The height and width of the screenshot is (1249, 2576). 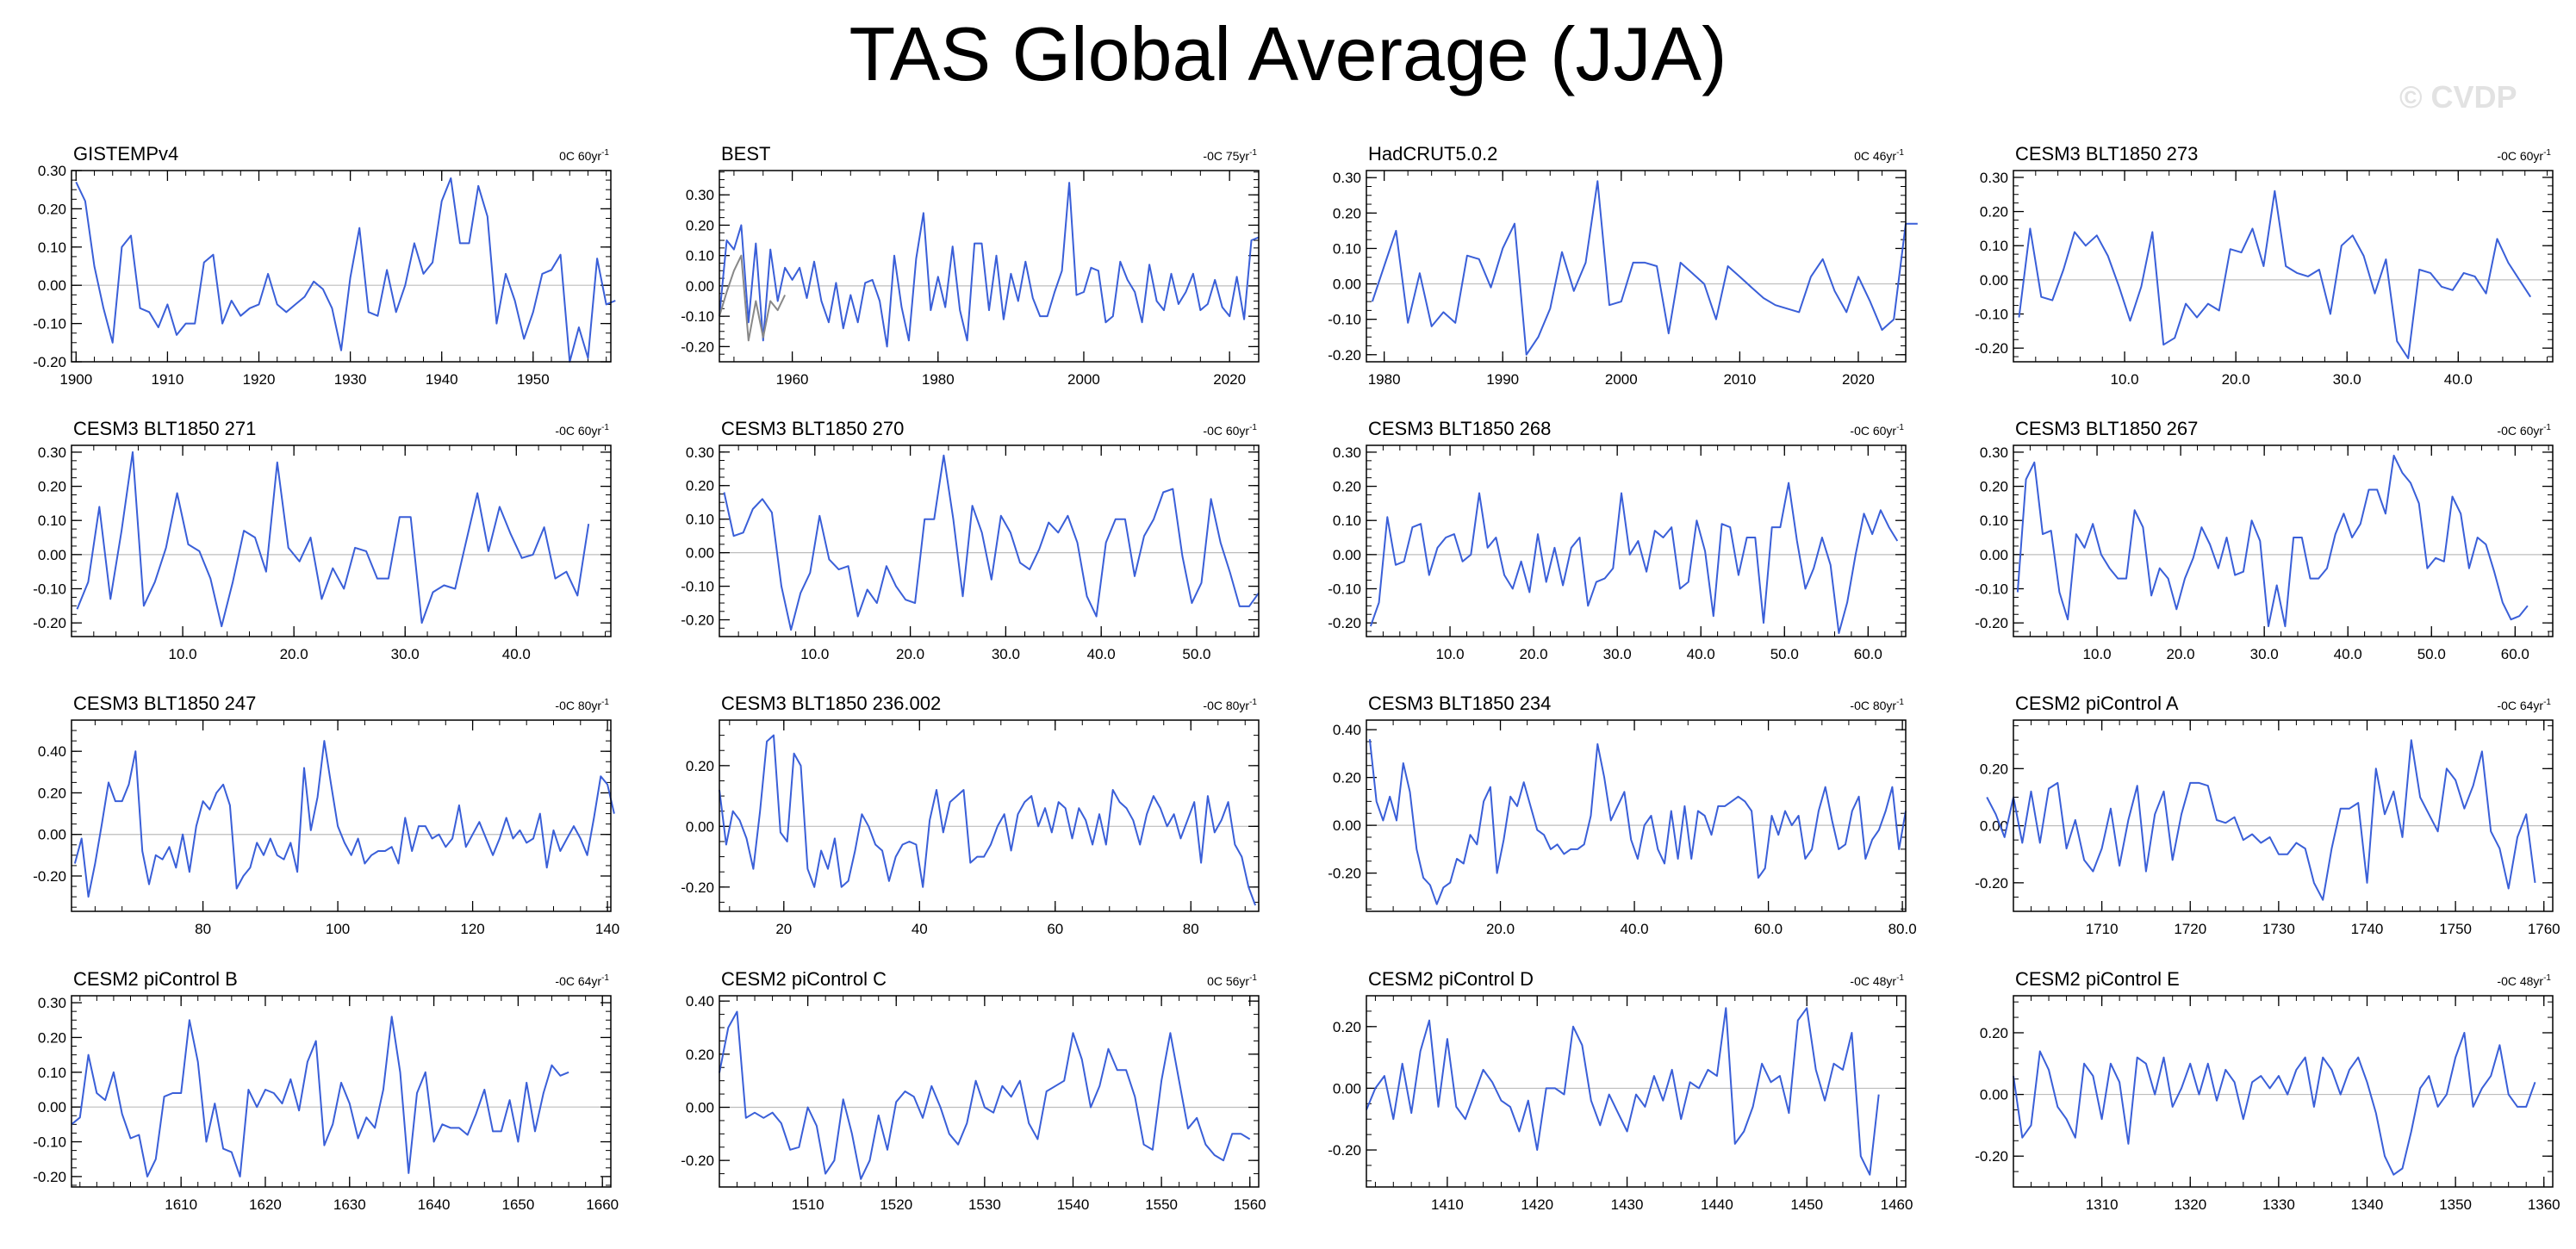 What do you see at coordinates (517, 1204) in the screenshot?
I see `x-tick-label: 1650` at bounding box center [517, 1204].